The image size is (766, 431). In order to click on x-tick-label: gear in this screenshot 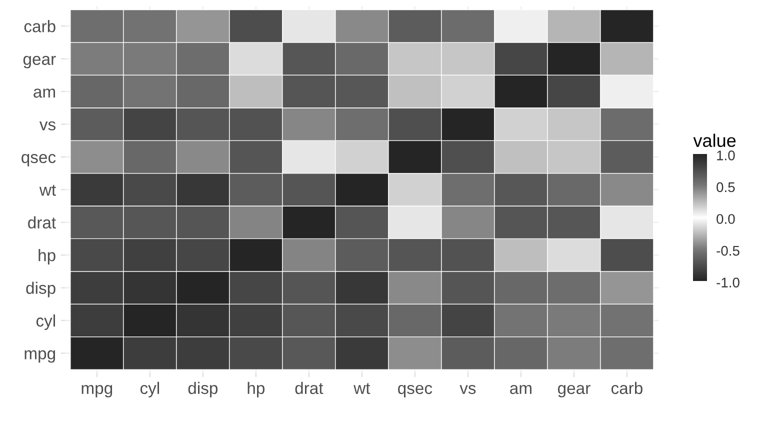, I will do `click(574, 391)`.